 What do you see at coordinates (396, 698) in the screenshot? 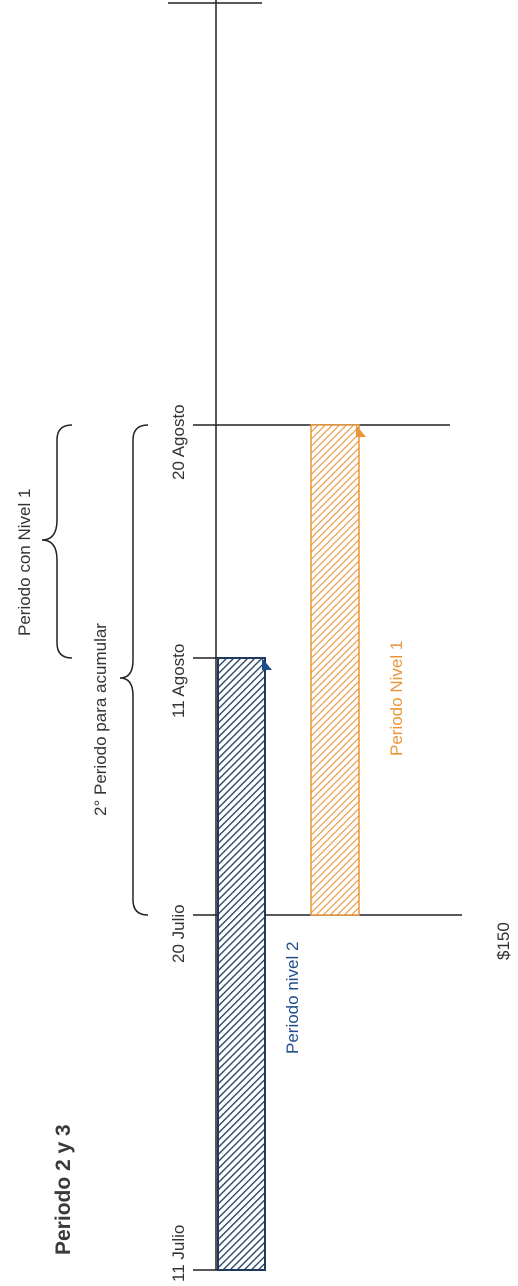
I see `bar-label-level-1: Periodo Nivel 1` at bounding box center [396, 698].